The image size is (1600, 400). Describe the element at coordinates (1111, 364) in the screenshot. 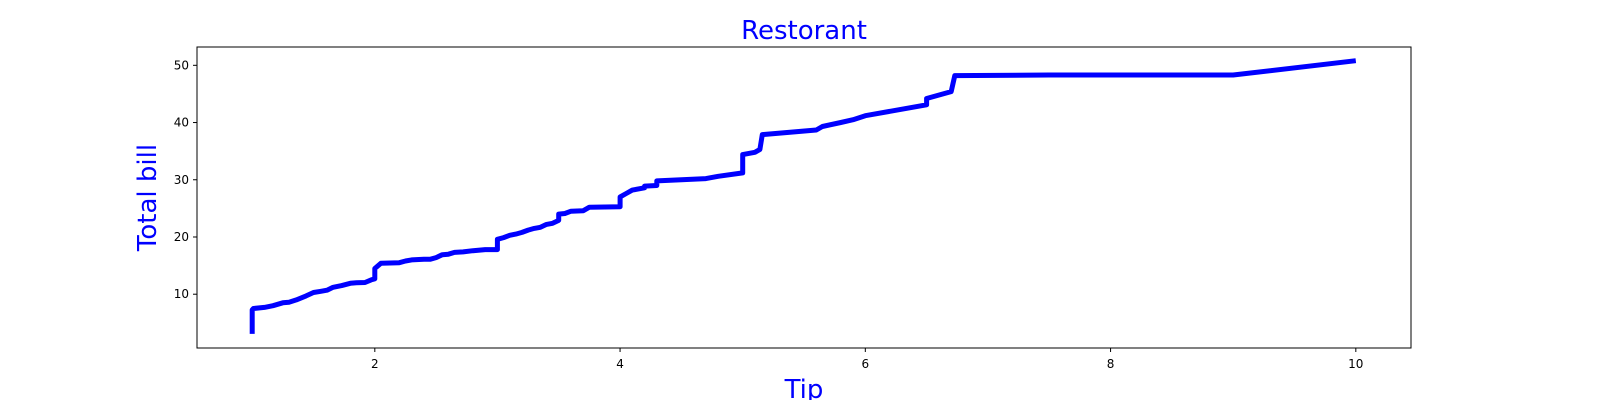

I see `x-tick-label: 8` at that location.